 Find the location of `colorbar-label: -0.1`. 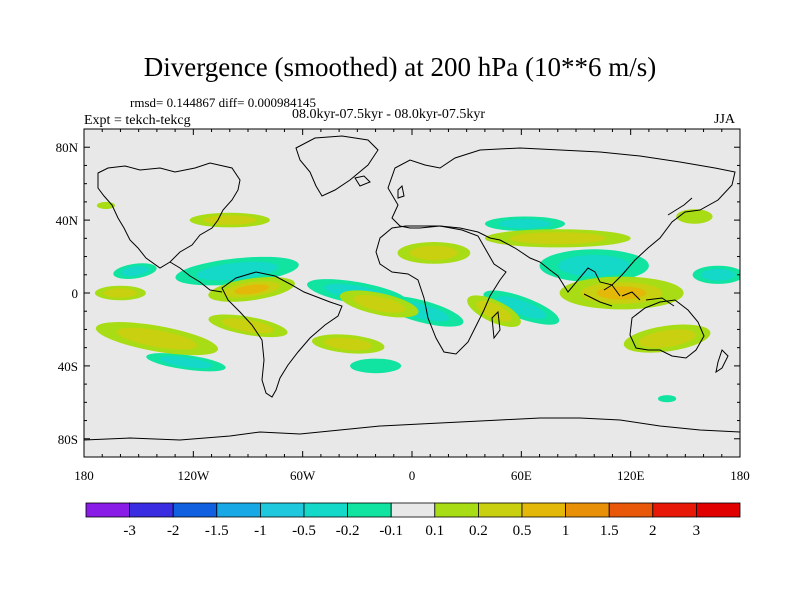

colorbar-label: -0.1 is located at coordinates (391, 531).